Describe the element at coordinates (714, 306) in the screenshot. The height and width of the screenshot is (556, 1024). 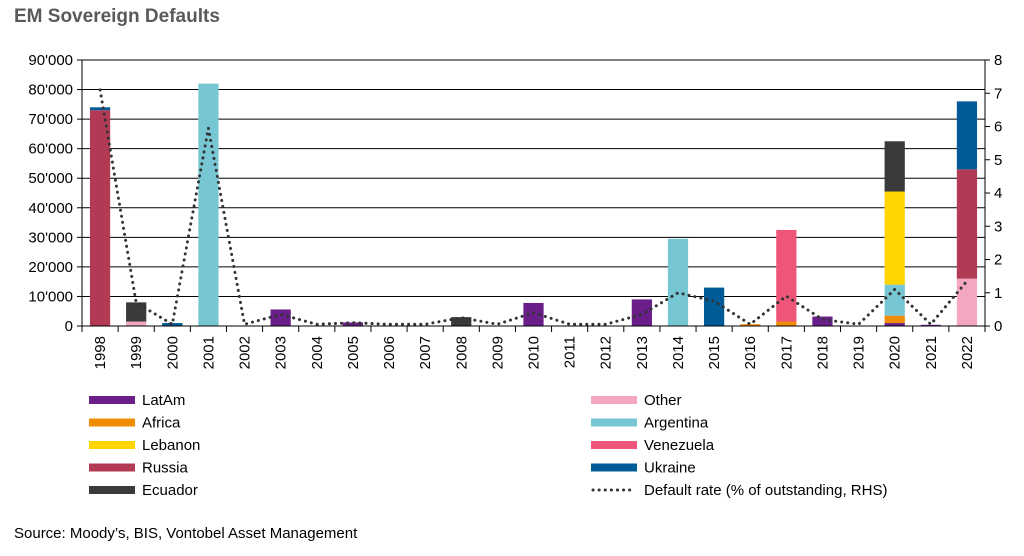
I see `bar-ukraine-2015` at that location.